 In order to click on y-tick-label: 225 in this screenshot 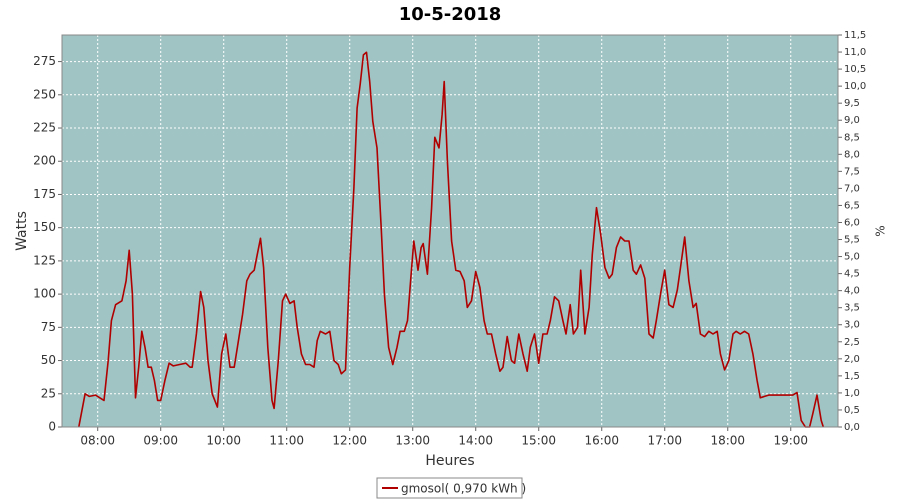, I will do `click(44, 128)`.